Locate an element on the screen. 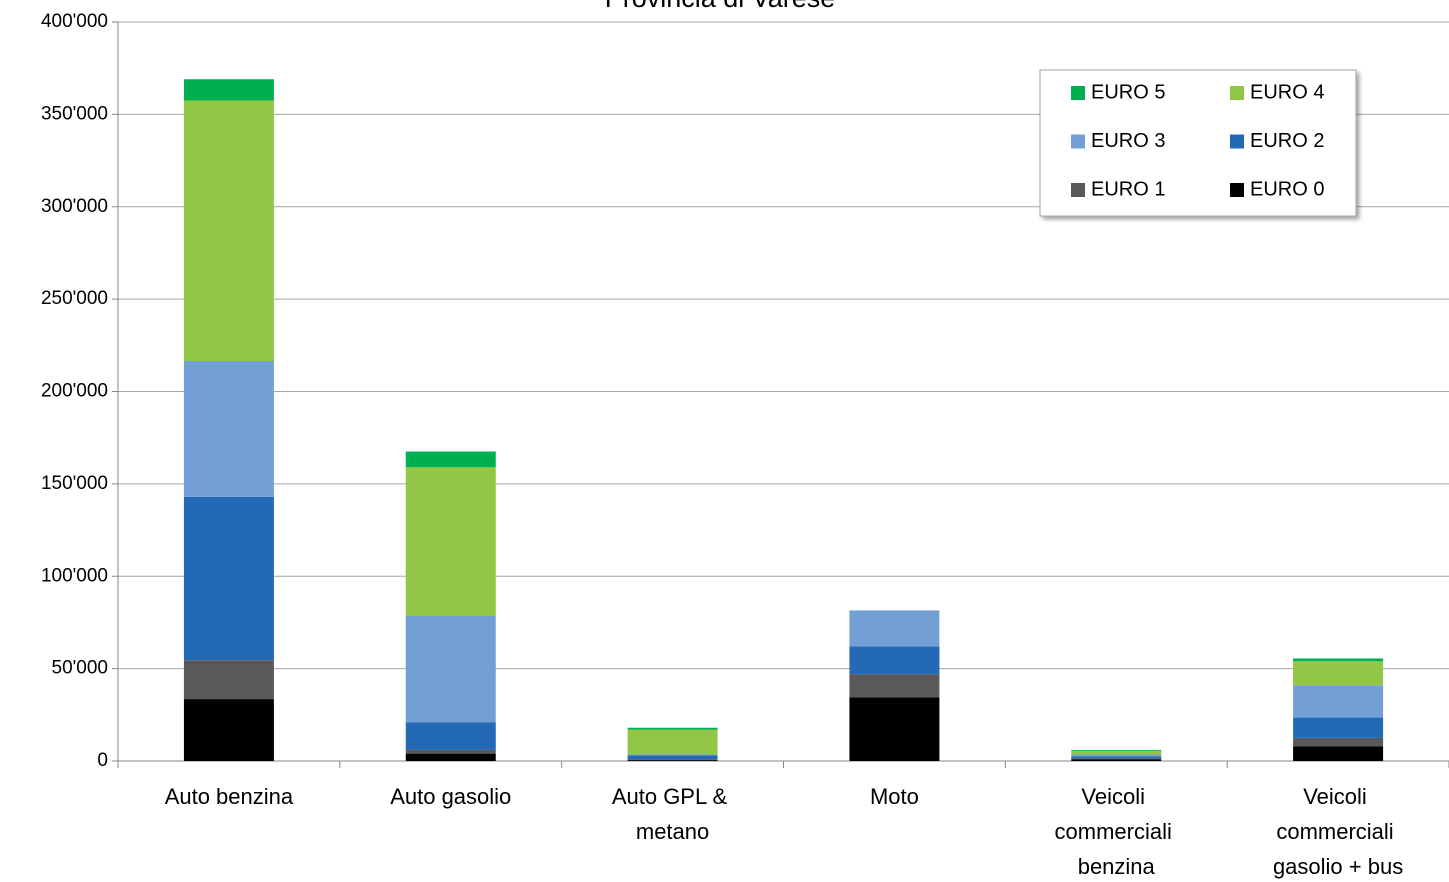  legend: EURO 5 EURO 4 EURO 3 EURO 2 EURO 1 EURO 0 is located at coordinates (1198, 143).